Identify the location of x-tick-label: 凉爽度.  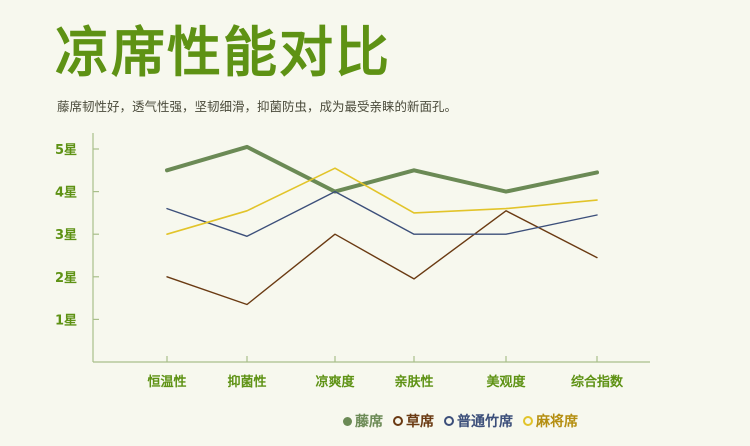
(335, 382).